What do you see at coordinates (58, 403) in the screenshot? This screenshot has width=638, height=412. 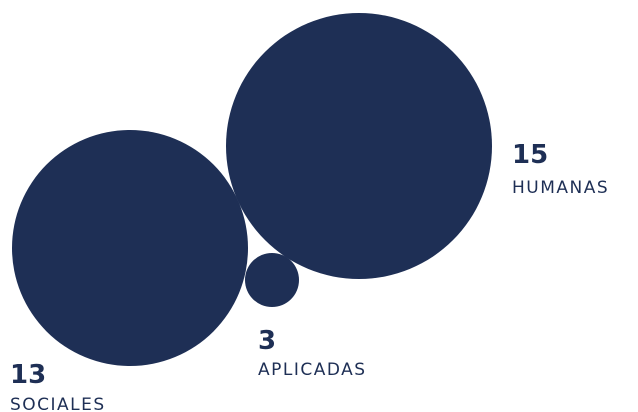 I see `bubble-label-sociales: SOCIALES` at bounding box center [58, 403].